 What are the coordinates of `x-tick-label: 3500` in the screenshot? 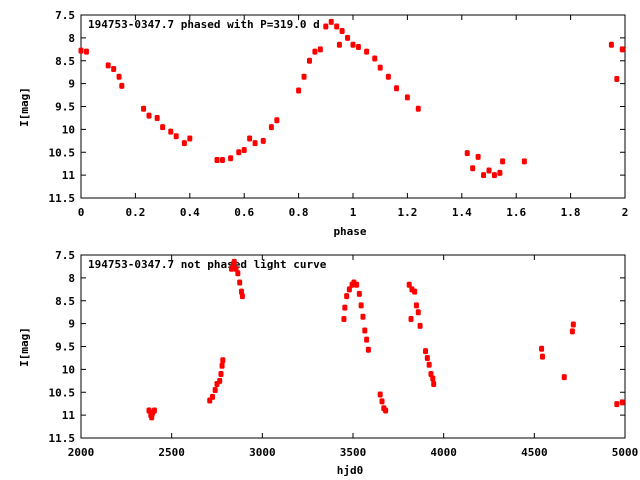 It's located at (353, 452).